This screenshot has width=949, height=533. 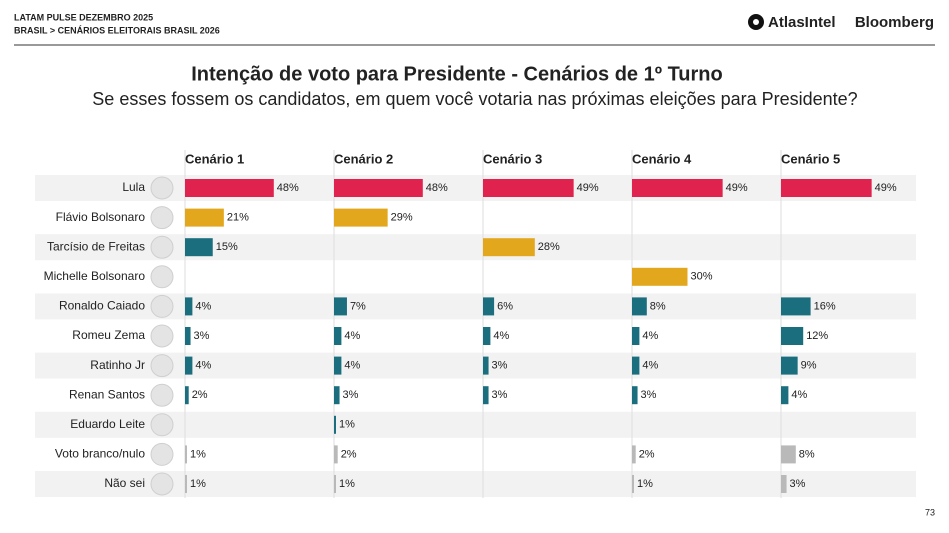 I want to click on candidate-name: Não sei, so click(x=124, y=483).